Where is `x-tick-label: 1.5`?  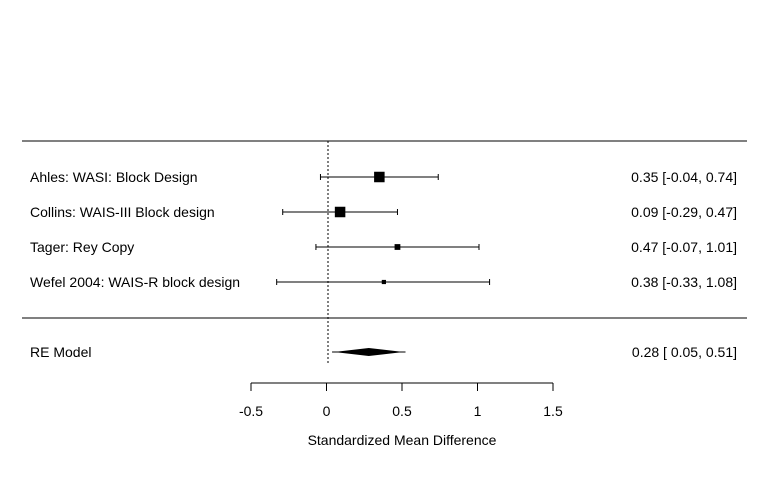 x-tick-label: 1.5 is located at coordinates (553, 411).